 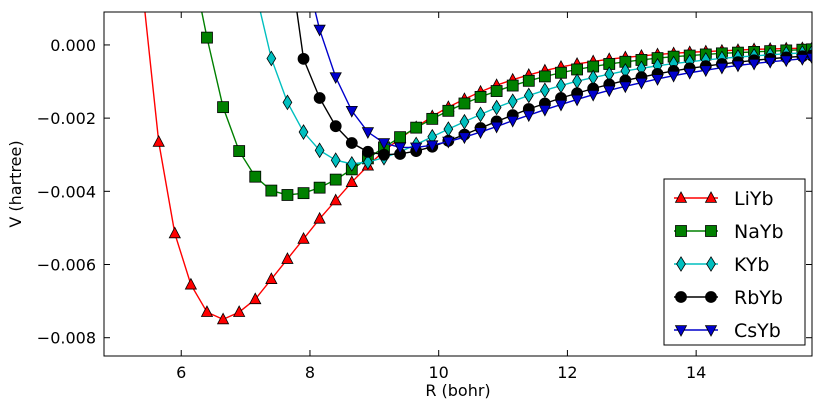 I want to click on y-tick-label: −0.002, so click(x=66, y=118).